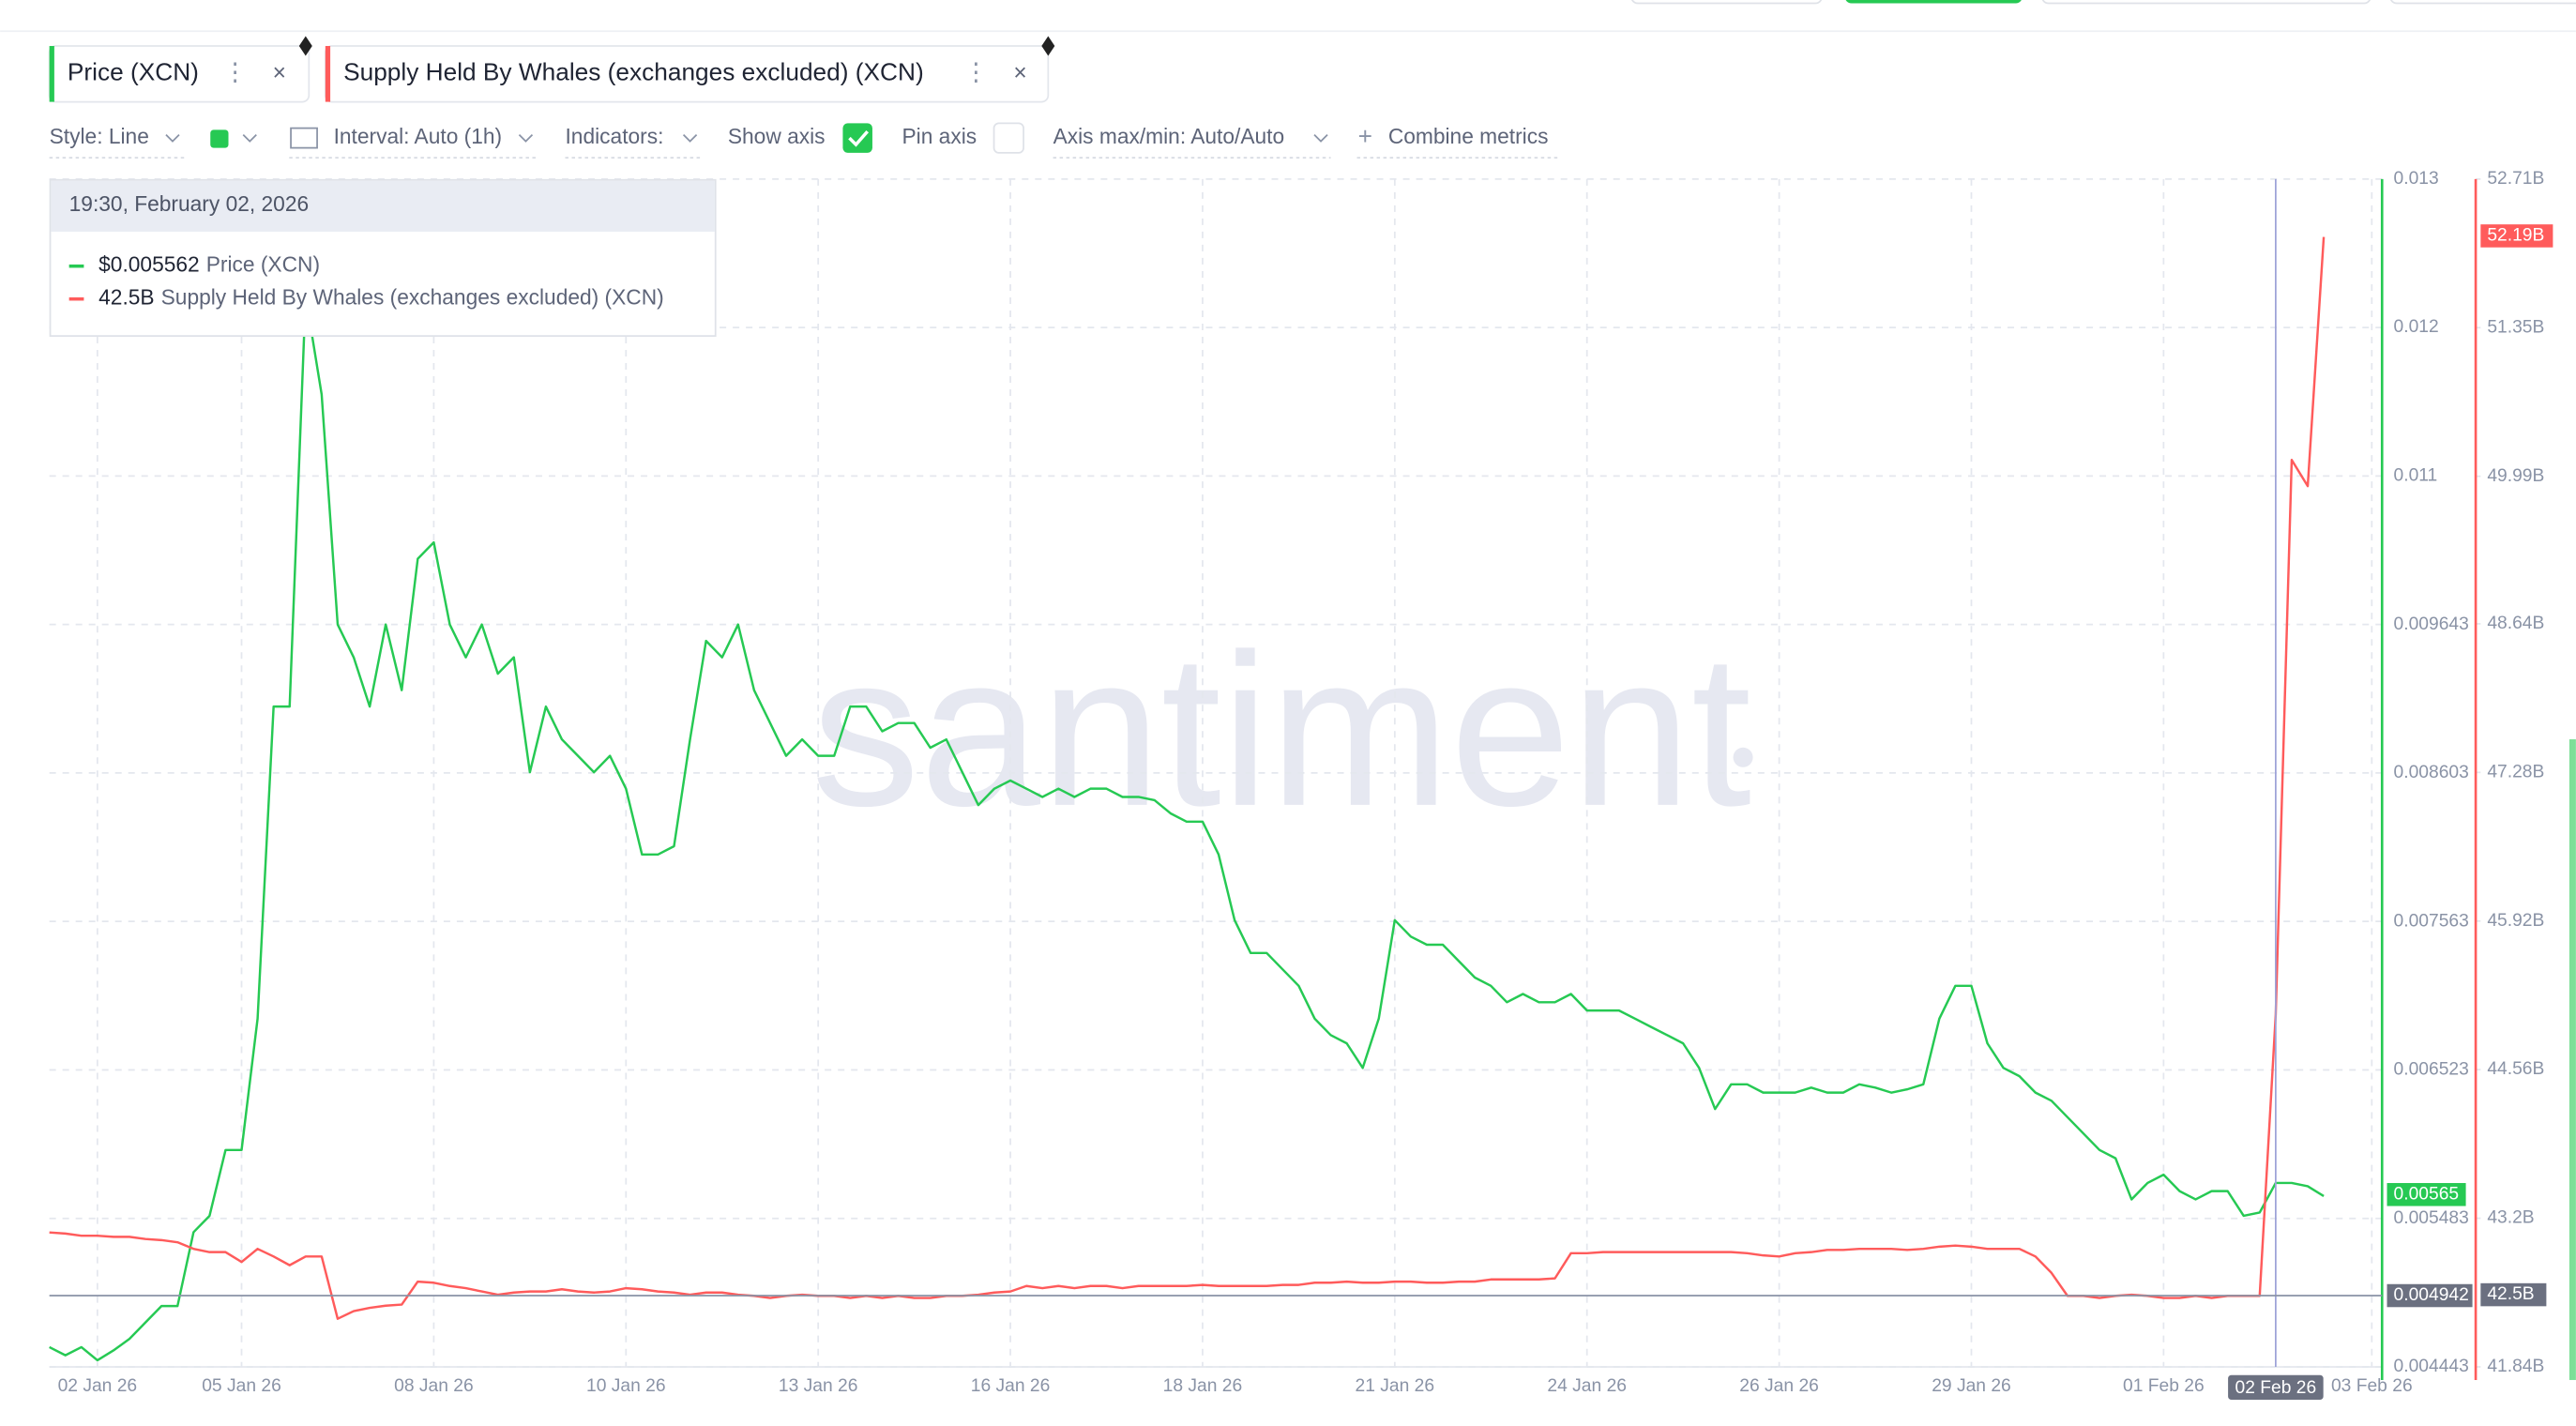 The height and width of the screenshot is (1426, 2576). Describe the element at coordinates (263, 264) in the screenshot. I see `tooltip-metric: Price (XCN)` at that location.